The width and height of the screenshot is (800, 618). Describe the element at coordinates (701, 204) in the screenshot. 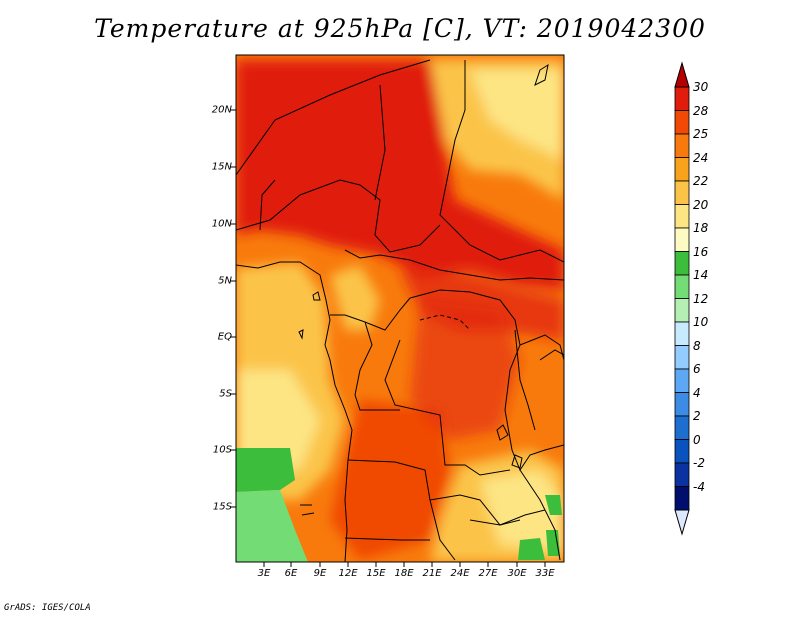

I see `colorbar-label: 20` at that location.